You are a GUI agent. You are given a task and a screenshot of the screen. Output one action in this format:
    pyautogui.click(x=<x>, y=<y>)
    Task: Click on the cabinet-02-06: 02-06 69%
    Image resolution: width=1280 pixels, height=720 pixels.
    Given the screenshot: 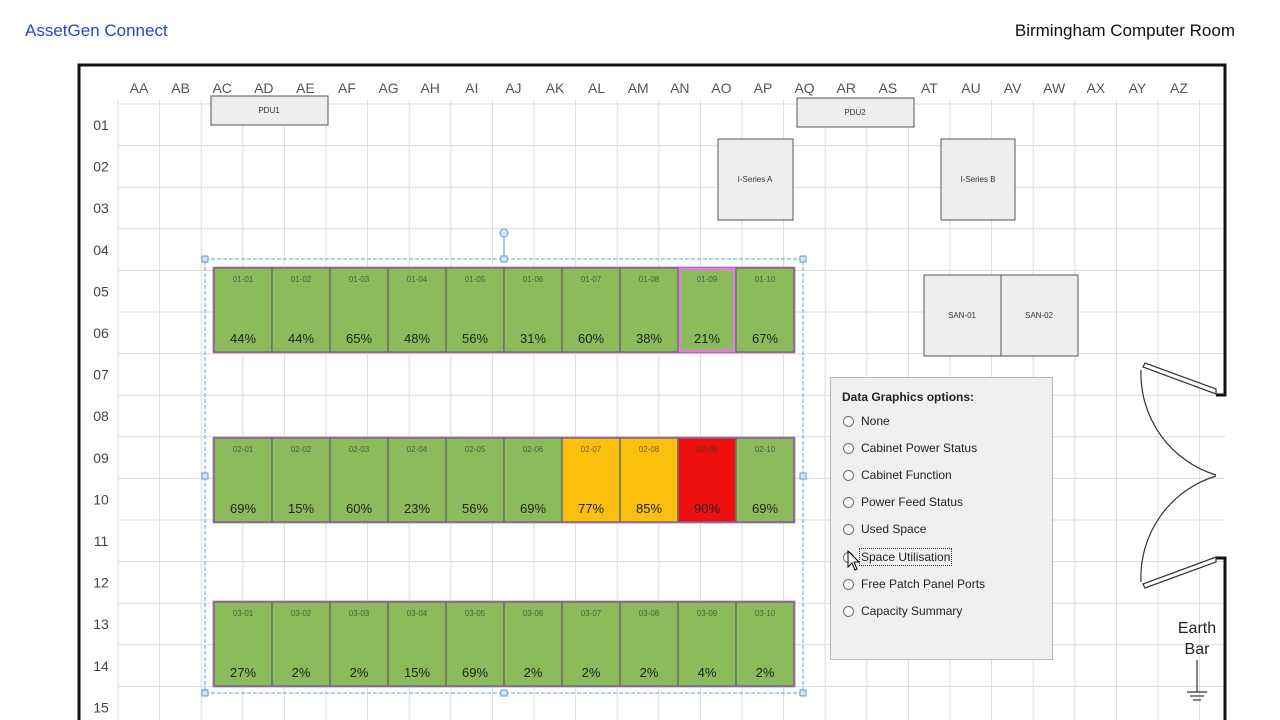 What is the action you would take?
    pyautogui.click(x=533, y=480)
    